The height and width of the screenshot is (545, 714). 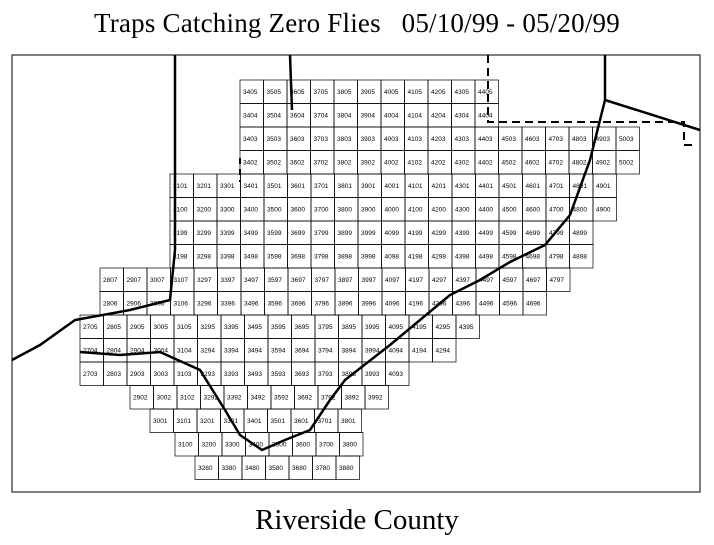 What do you see at coordinates (298, 257) in the screenshot?
I see `grid-cell-label: 3698` at bounding box center [298, 257].